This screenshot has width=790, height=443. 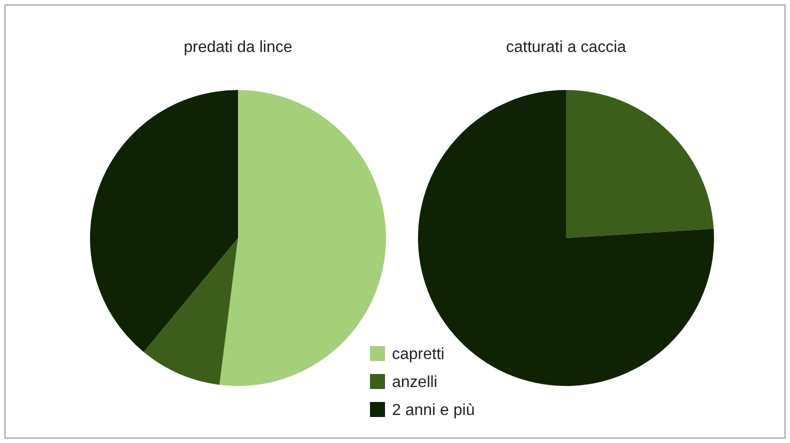 What do you see at coordinates (566, 47) in the screenshot?
I see `slice-label: catturati a caccia` at bounding box center [566, 47].